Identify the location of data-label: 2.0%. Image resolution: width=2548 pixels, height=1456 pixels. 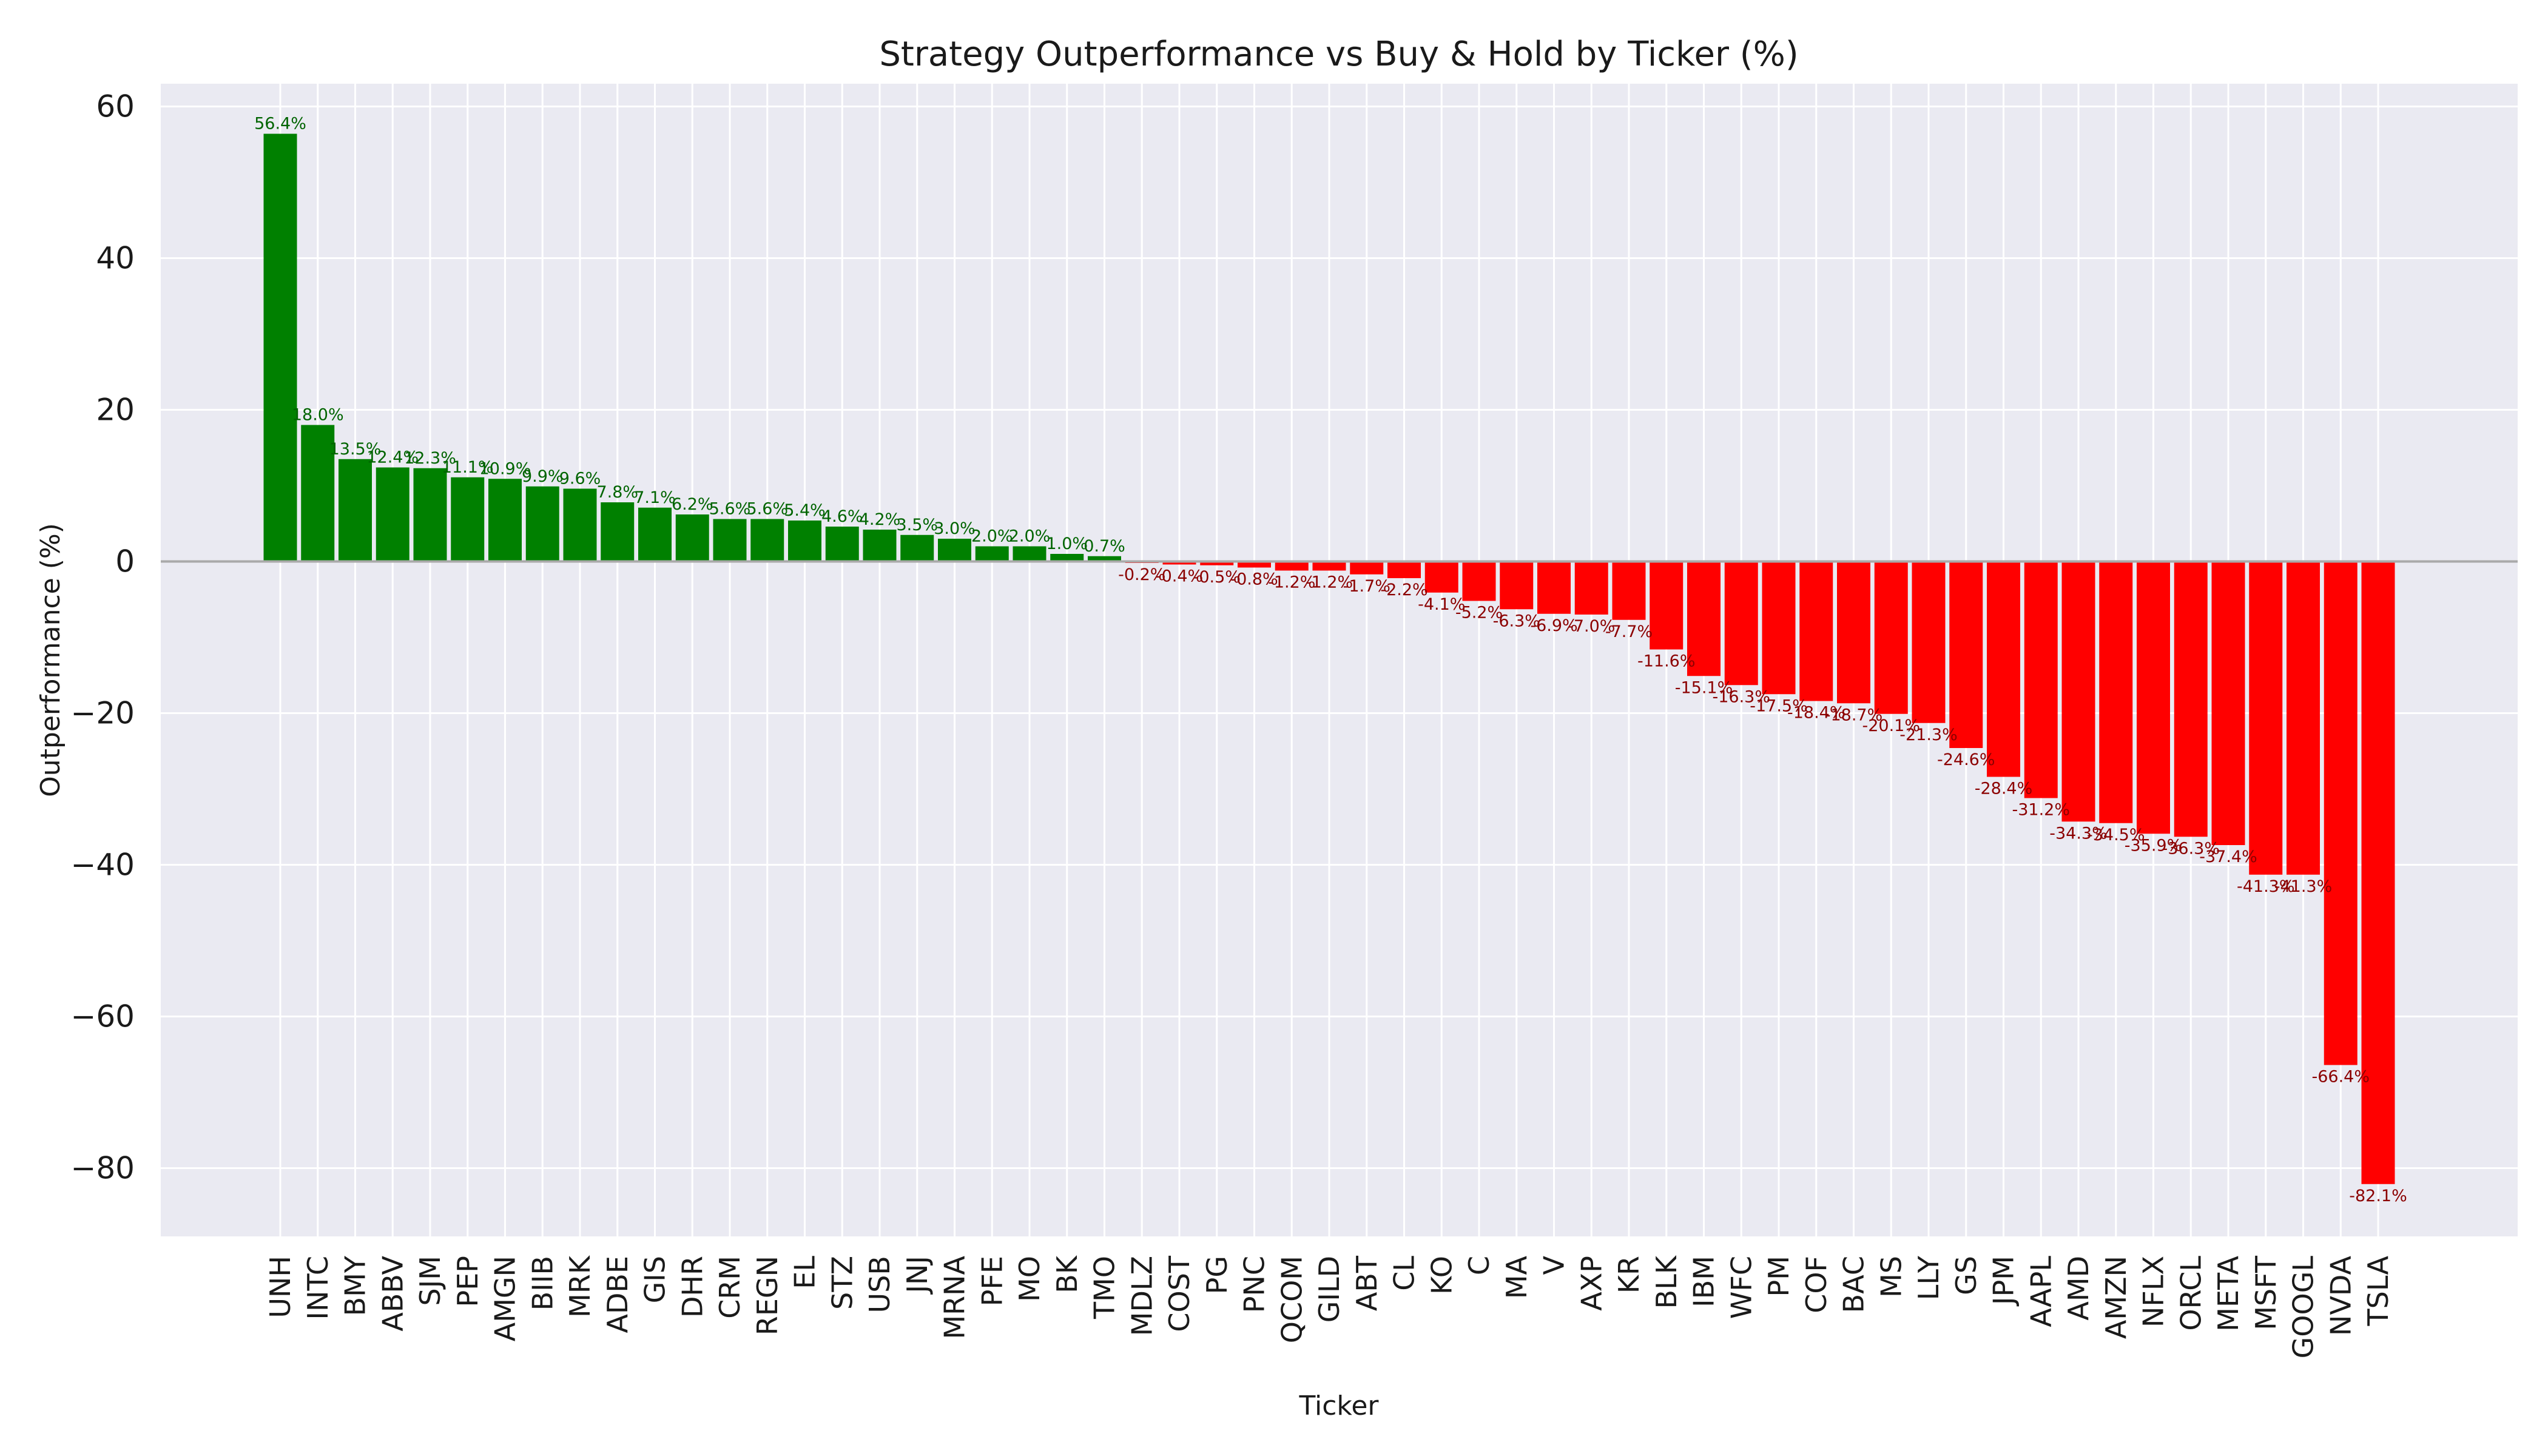
(992, 536).